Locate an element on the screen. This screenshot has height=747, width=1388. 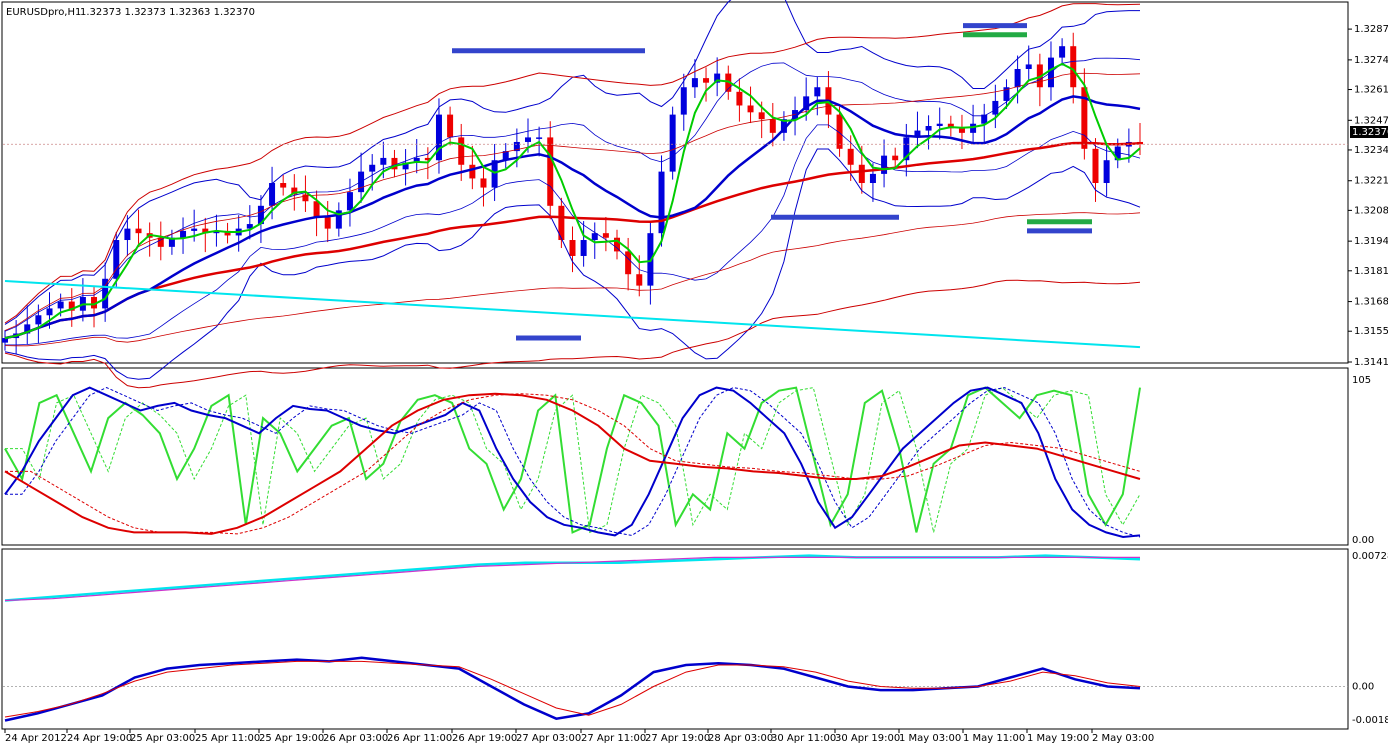
ohlc-label: 1.32373 1.32373 1.32363 1.32370 is located at coordinates (167, 12).